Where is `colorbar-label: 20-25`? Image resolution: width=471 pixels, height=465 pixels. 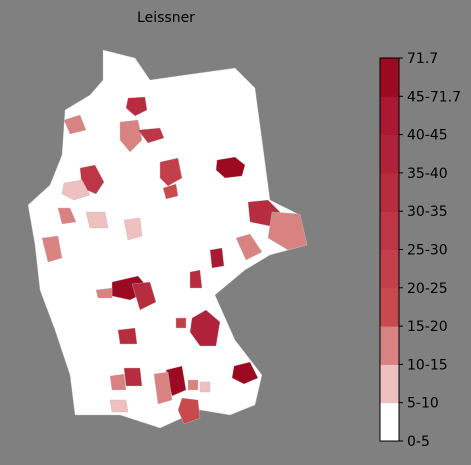 colorbar-label: 20-25 is located at coordinates (427, 289).